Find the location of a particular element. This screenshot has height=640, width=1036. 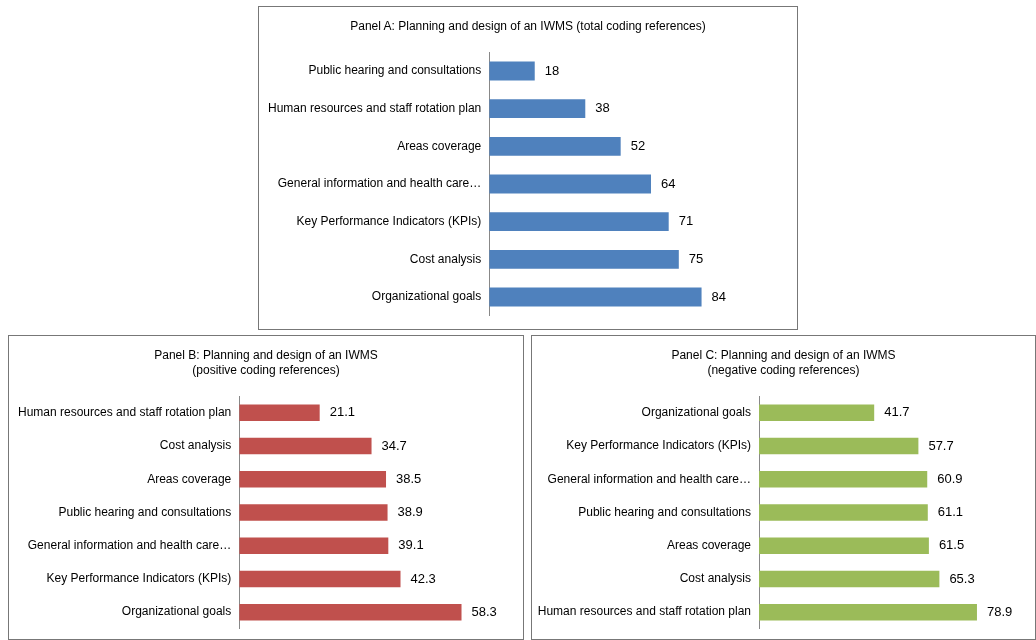

chart-title: Panel C: Planning and design of an IWMS is located at coordinates (783, 355).